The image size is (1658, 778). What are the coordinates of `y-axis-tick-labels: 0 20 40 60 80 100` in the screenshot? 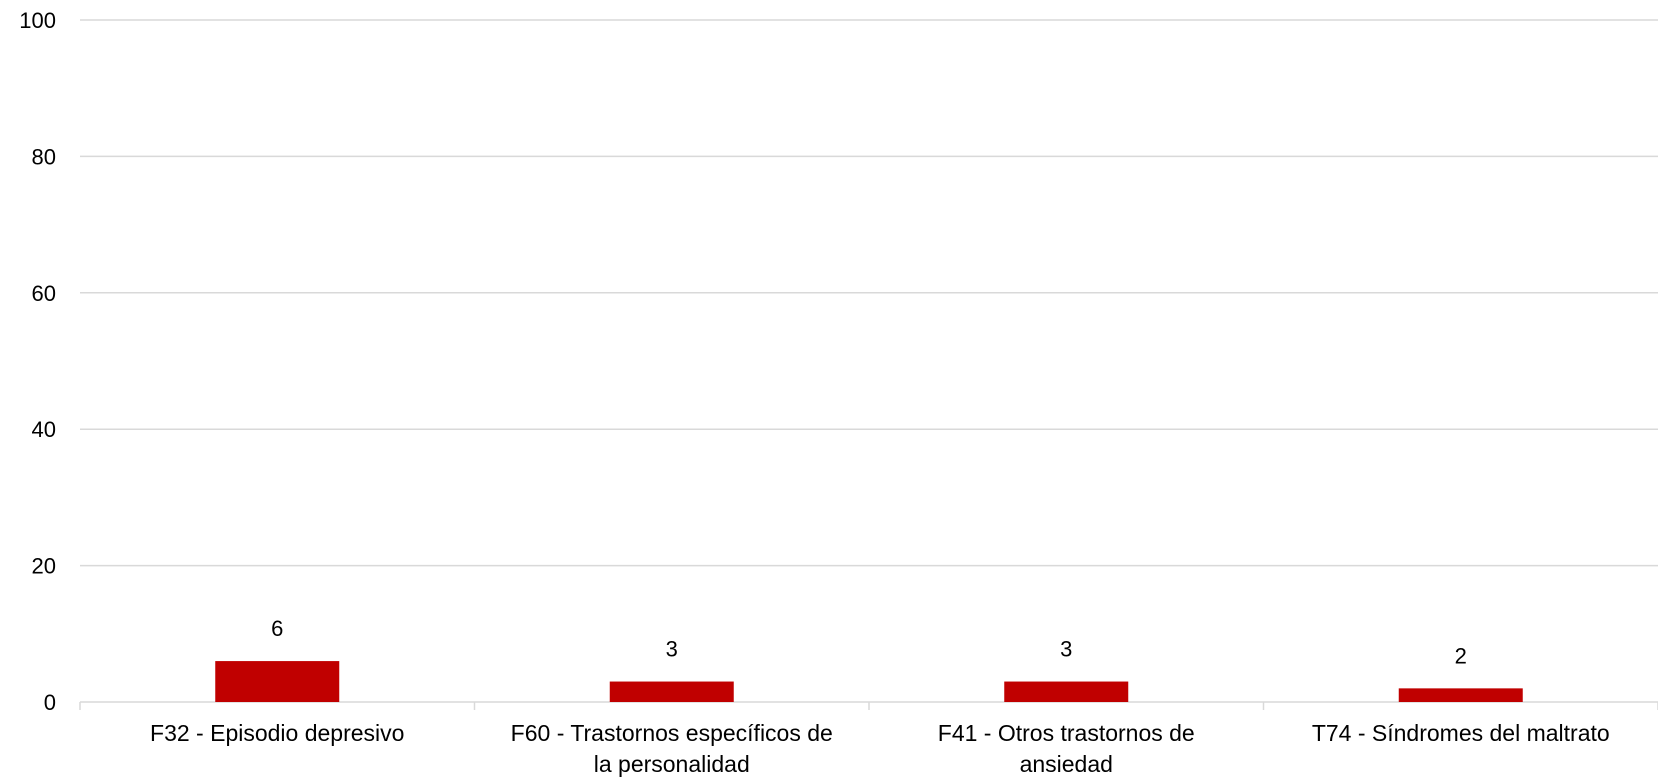 It's located at (37, 361).